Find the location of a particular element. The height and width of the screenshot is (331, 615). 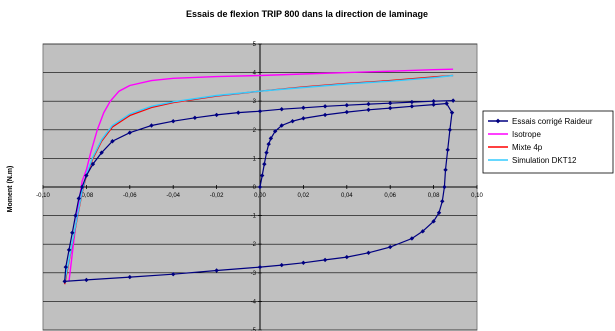

legend-marker is located at coordinates (498, 121).